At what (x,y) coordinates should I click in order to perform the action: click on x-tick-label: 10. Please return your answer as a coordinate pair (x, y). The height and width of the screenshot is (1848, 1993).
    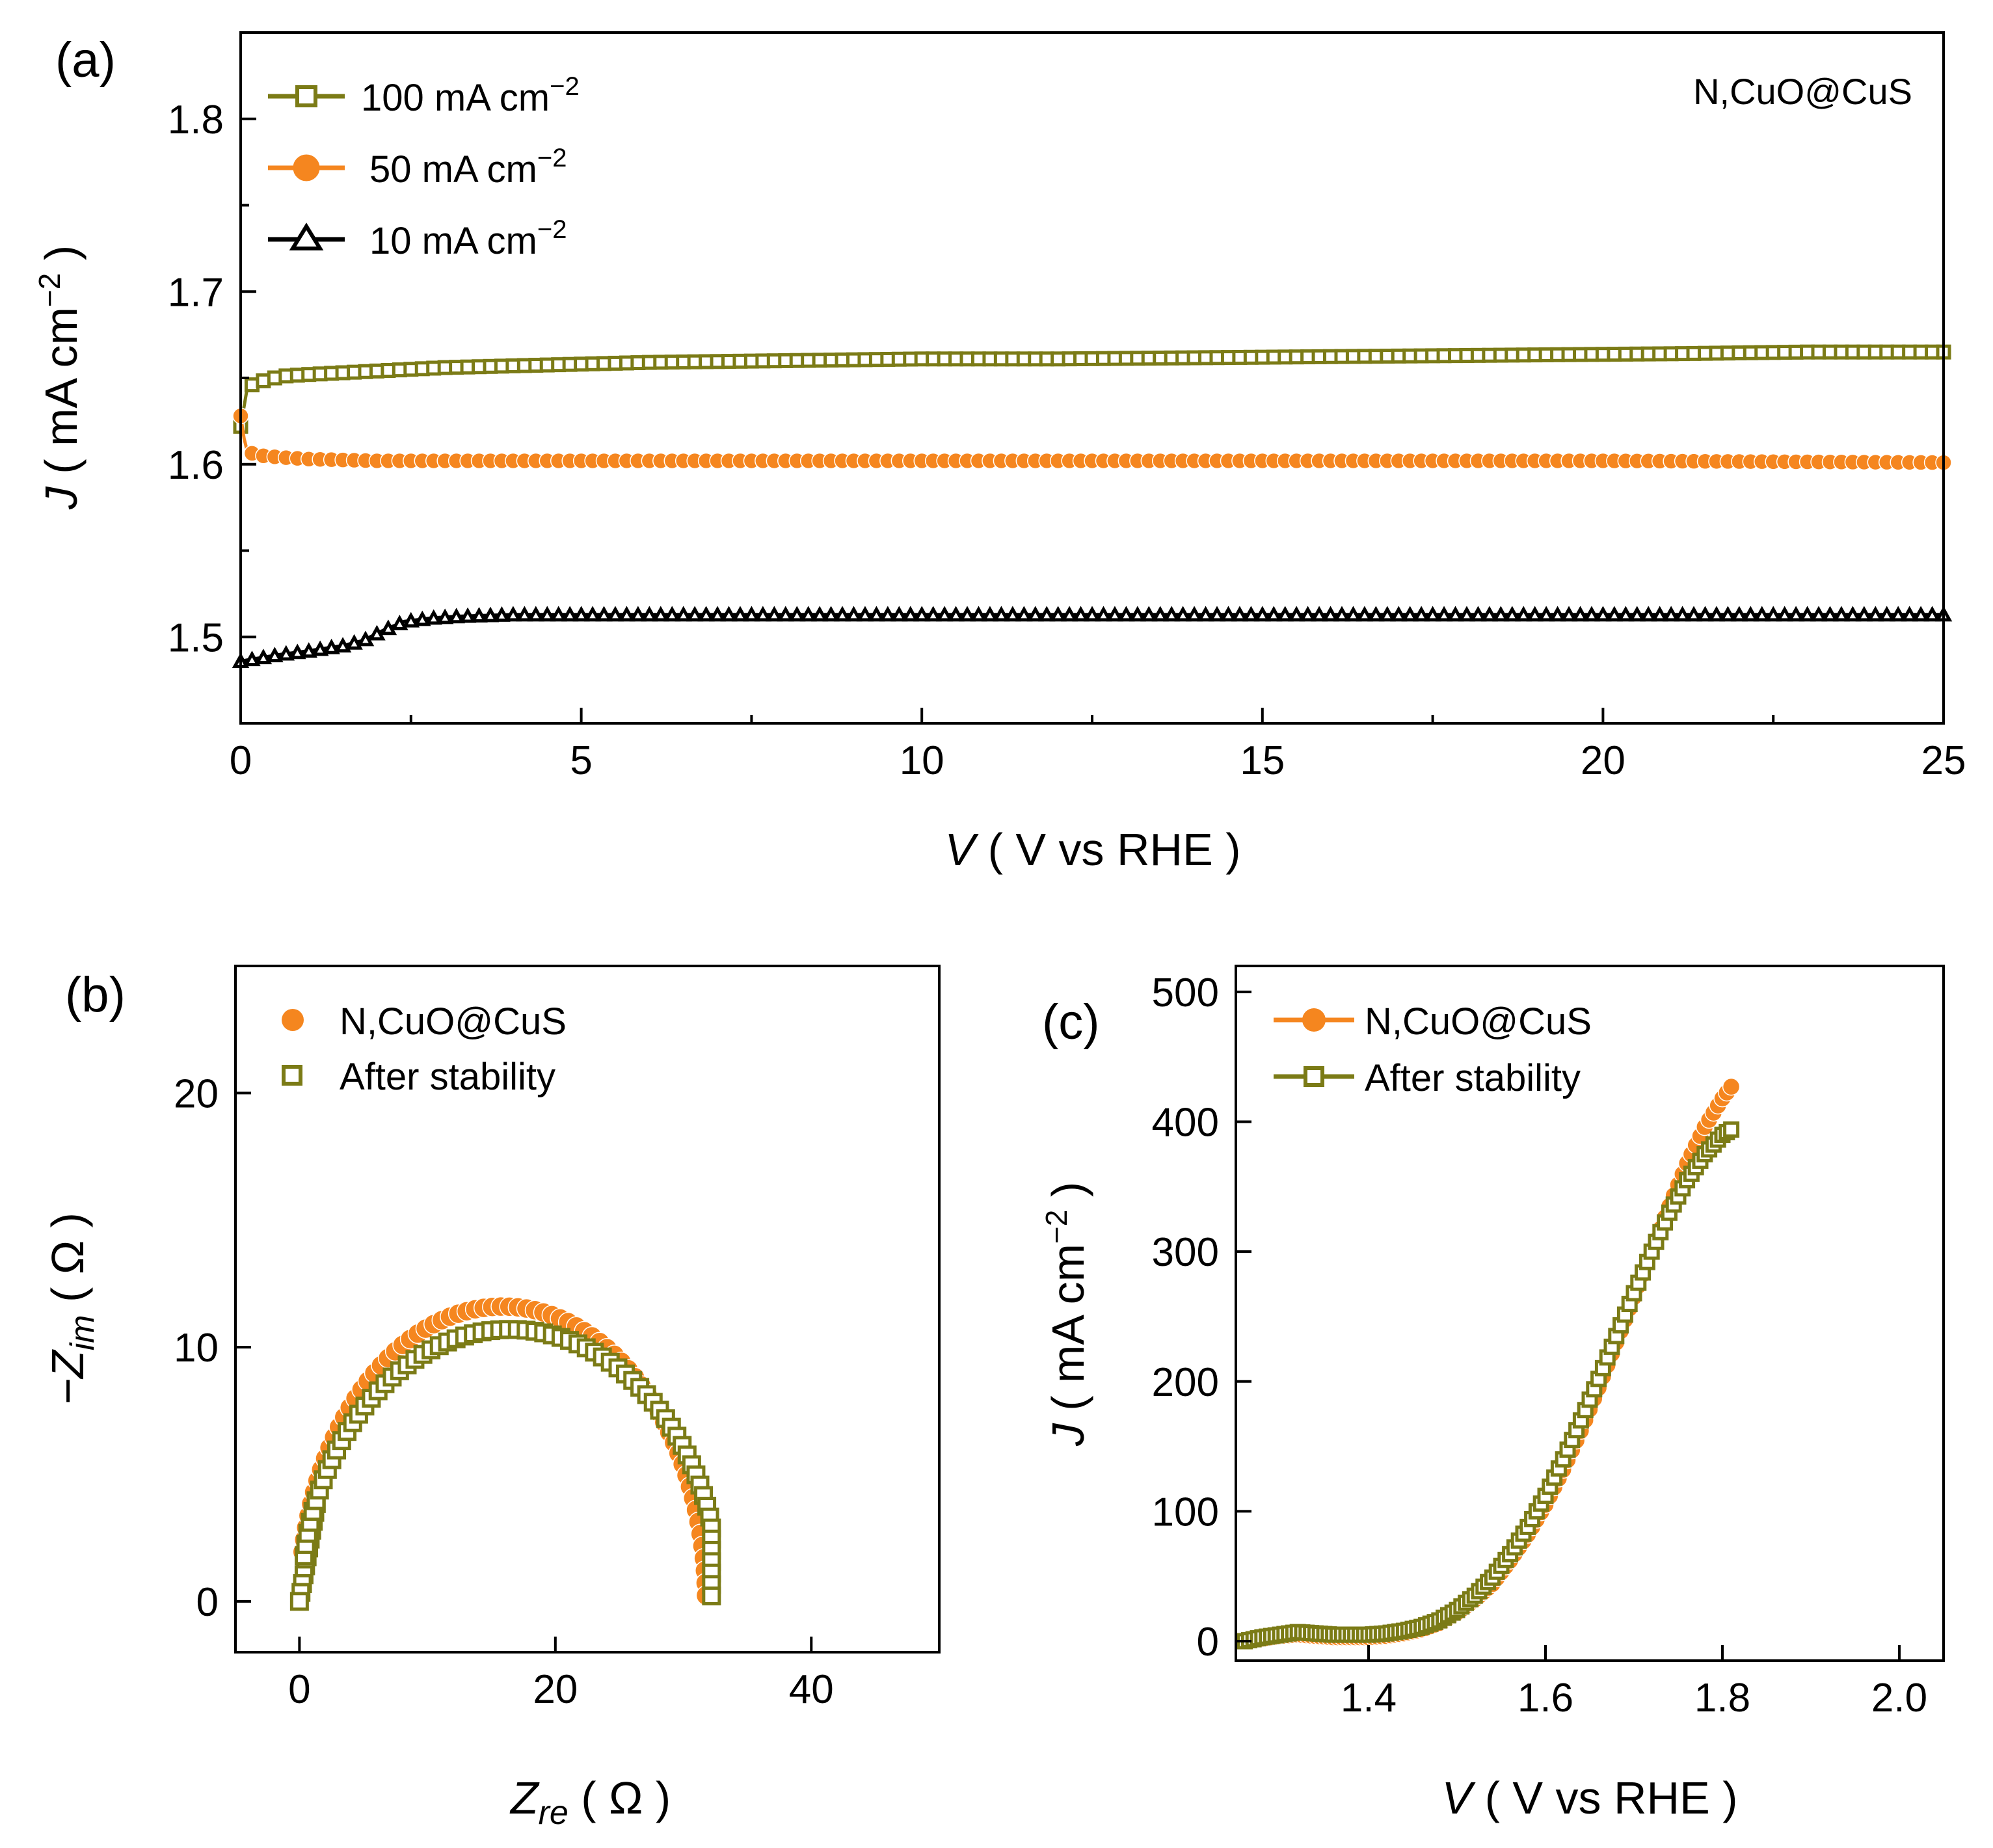
    Looking at the image, I should click on (922, 760).